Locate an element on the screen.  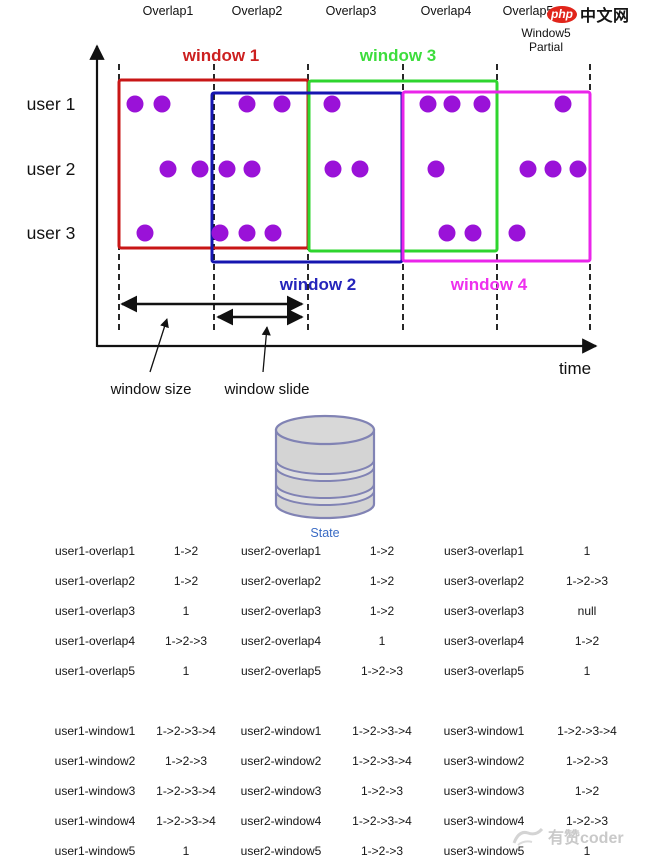
php-cn-watermark: php 中文网 is located at coordinates (588, 14).